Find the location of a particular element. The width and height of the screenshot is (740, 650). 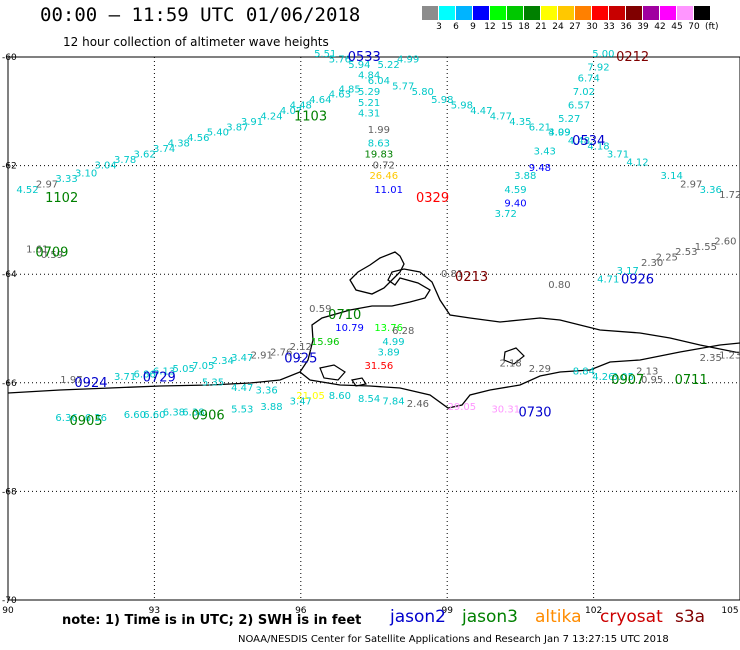

wave-height-value: 7.92 is located at coordinates (598, 68).